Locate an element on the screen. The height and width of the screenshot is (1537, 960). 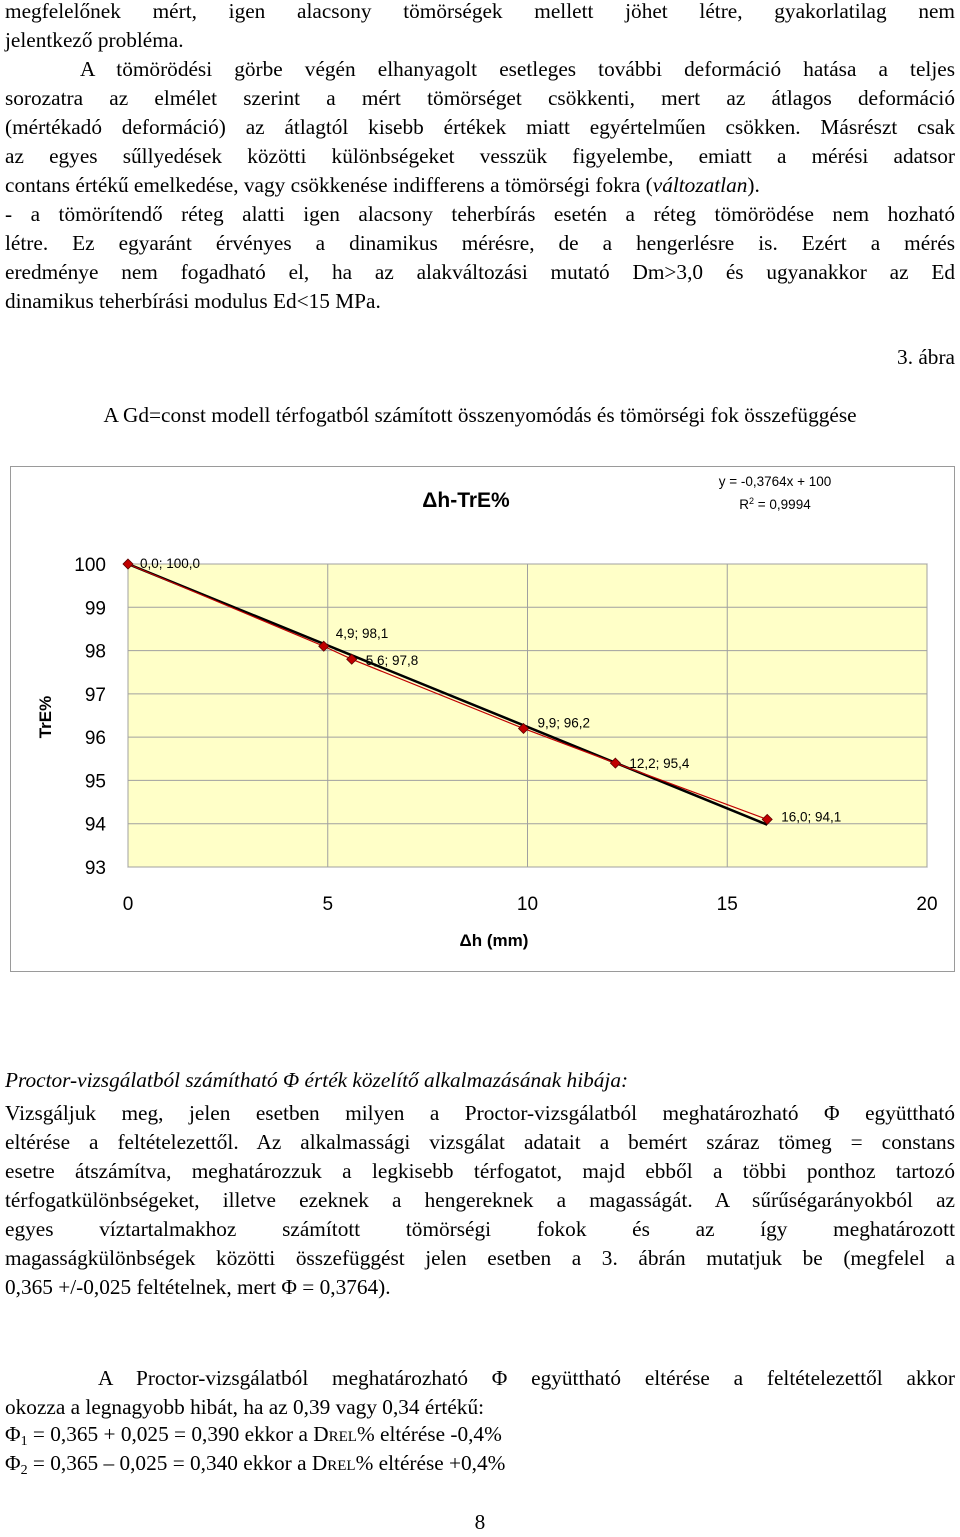
formula-tail: % eltérése -0,4% is located at coordinates (429, 1434).